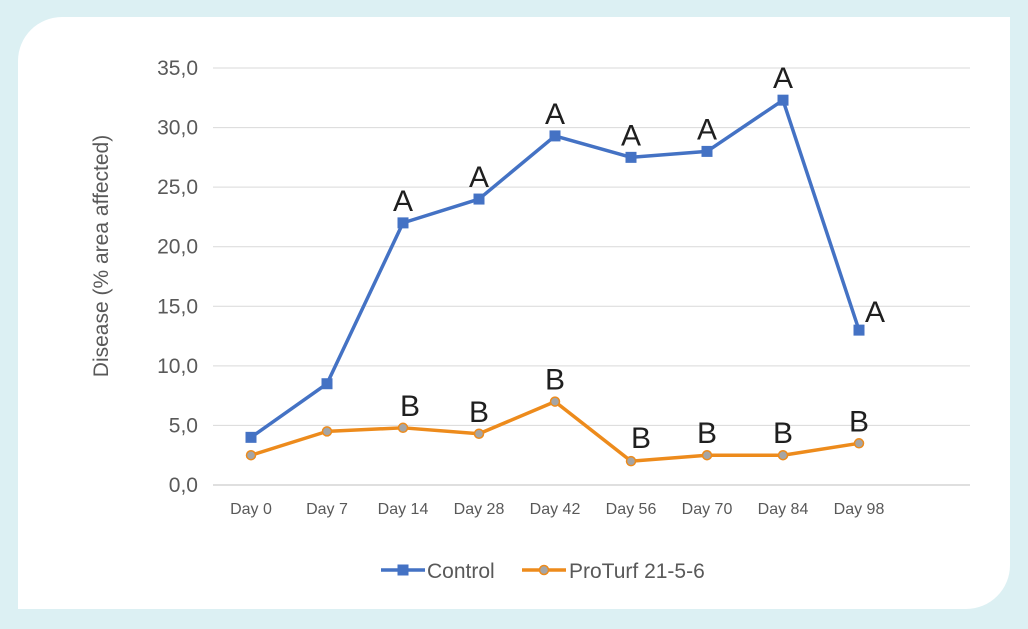  I want to click on legend-label-proturf: ProTurf 21-5-6, so click(637, 571).